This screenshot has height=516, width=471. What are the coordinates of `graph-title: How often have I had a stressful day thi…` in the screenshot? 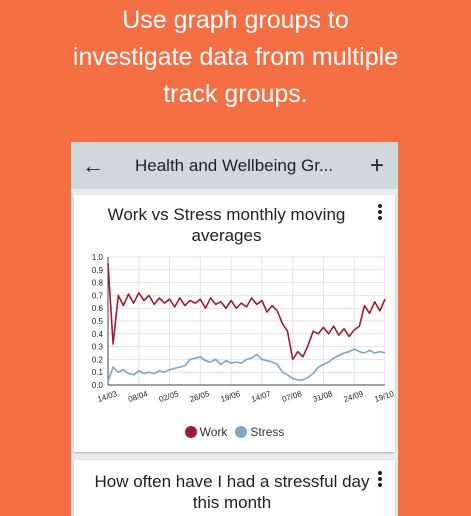 It's located at (232, 492).